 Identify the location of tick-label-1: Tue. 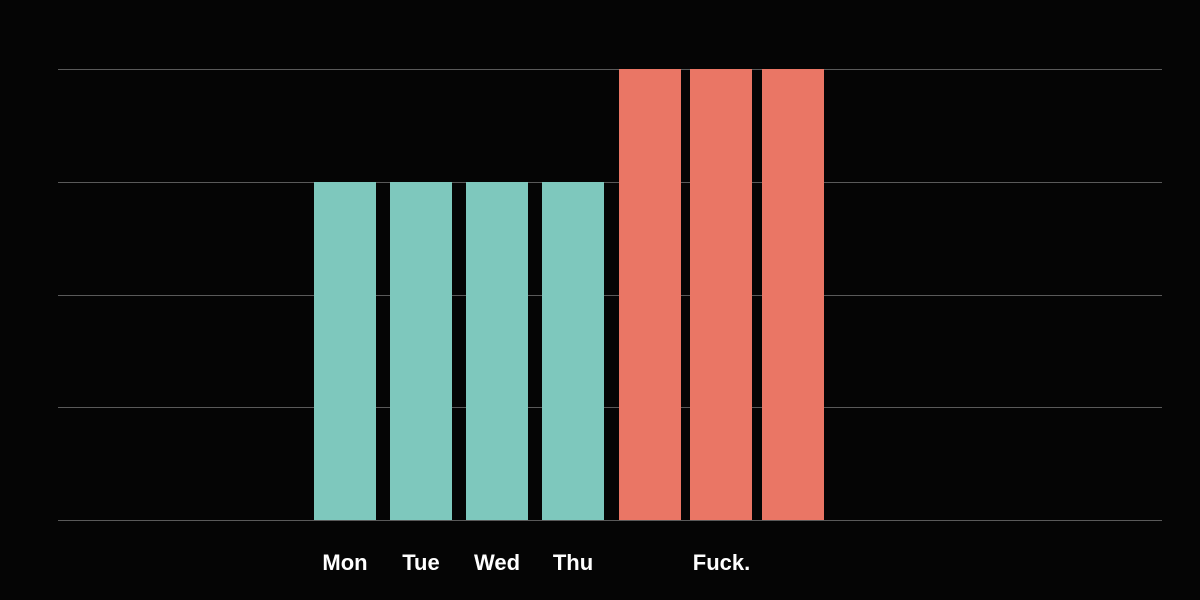
(420, 562).